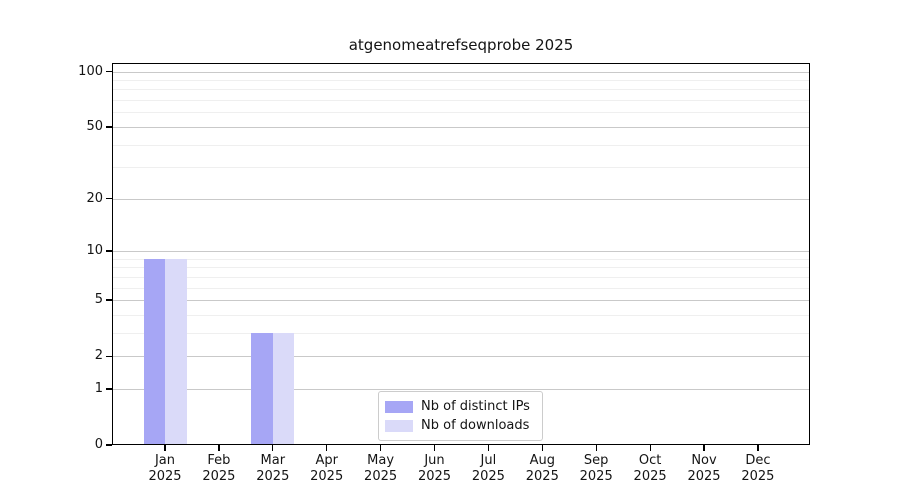 This screenshot has width=900, height=500. What do you see at coordinates (154, 351) in the screenshot?
I see `bar-nb-of-distinct-ips-jan` at bounding box center [154, 351].